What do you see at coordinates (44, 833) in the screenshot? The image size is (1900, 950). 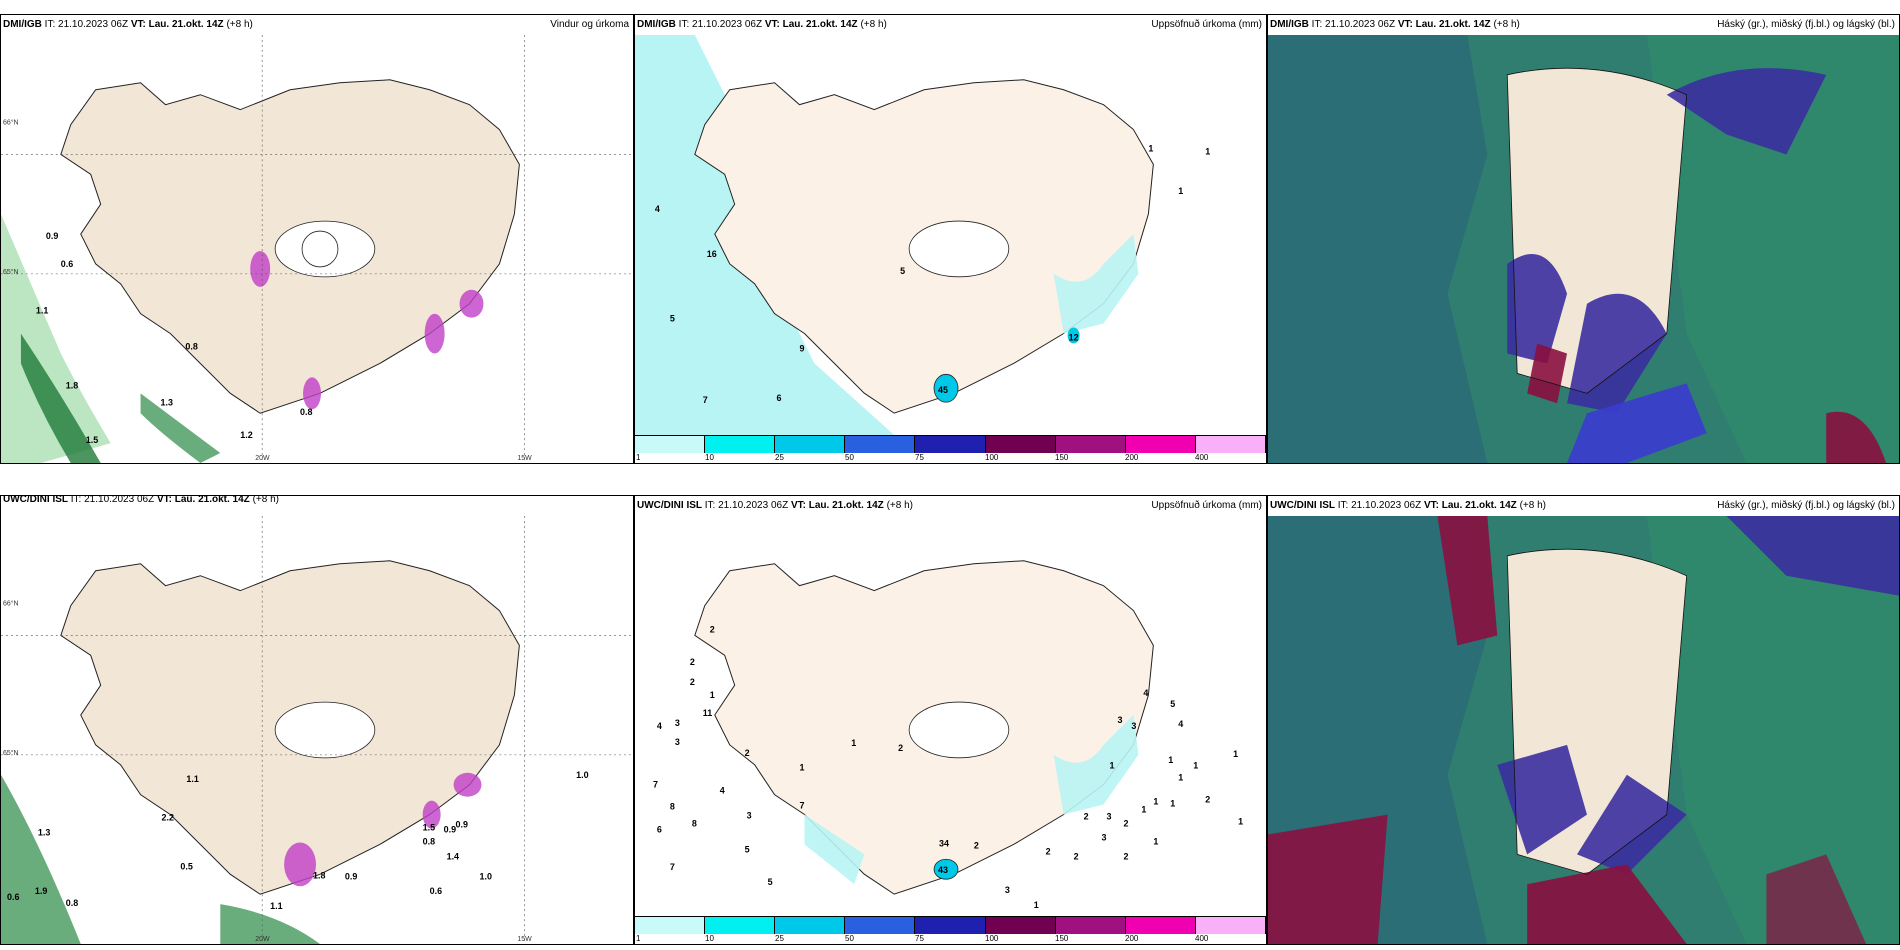 I see `precip-label: 1.3` at bounding box center [44, 833].